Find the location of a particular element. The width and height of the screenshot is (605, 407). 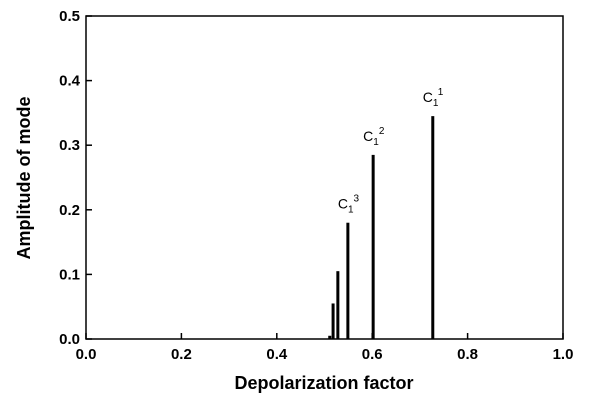

x-axis-title: Depolarization factor is located at coordinates (323, 383).